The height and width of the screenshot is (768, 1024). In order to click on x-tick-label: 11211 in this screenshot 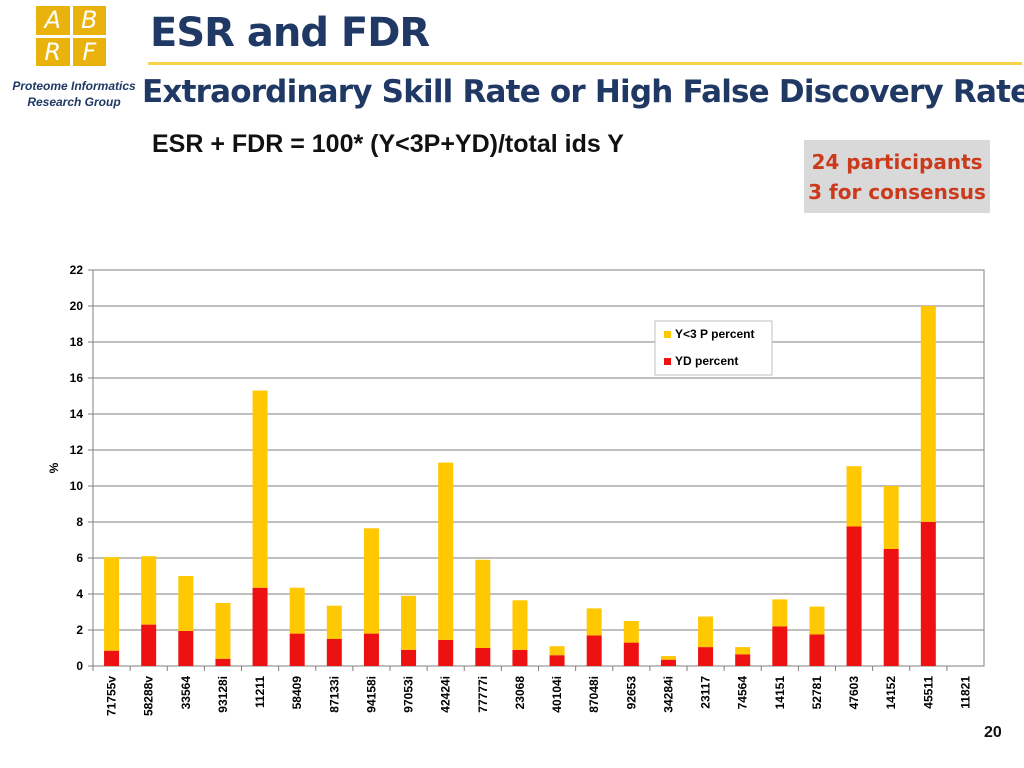, I will do `click(260, 692)`.